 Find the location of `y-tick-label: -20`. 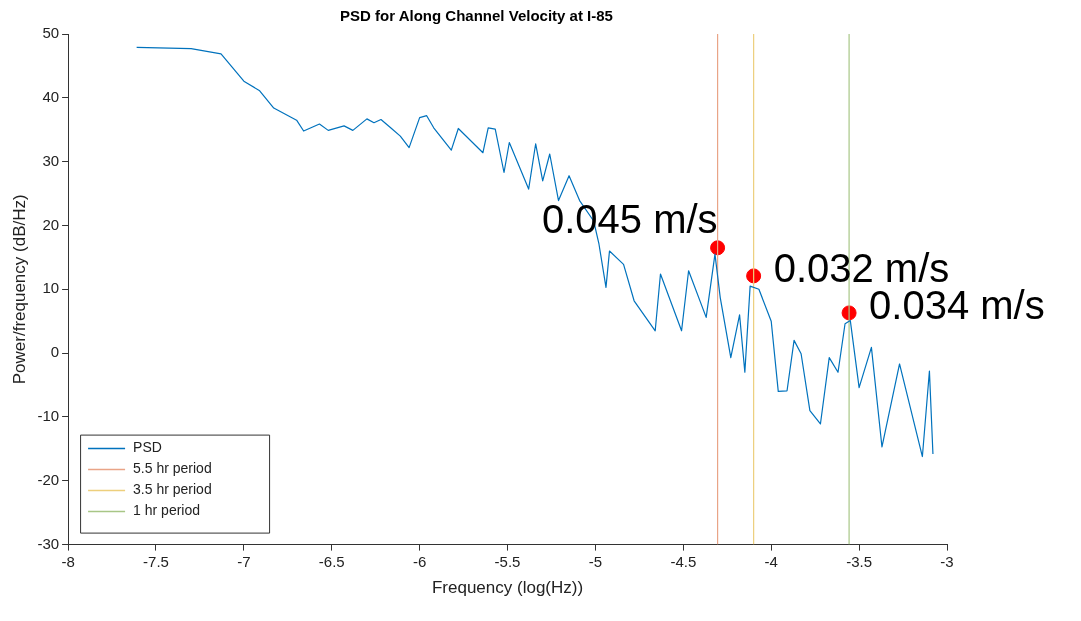

y-tick-label: -20 is located at coordinates (48, 479).